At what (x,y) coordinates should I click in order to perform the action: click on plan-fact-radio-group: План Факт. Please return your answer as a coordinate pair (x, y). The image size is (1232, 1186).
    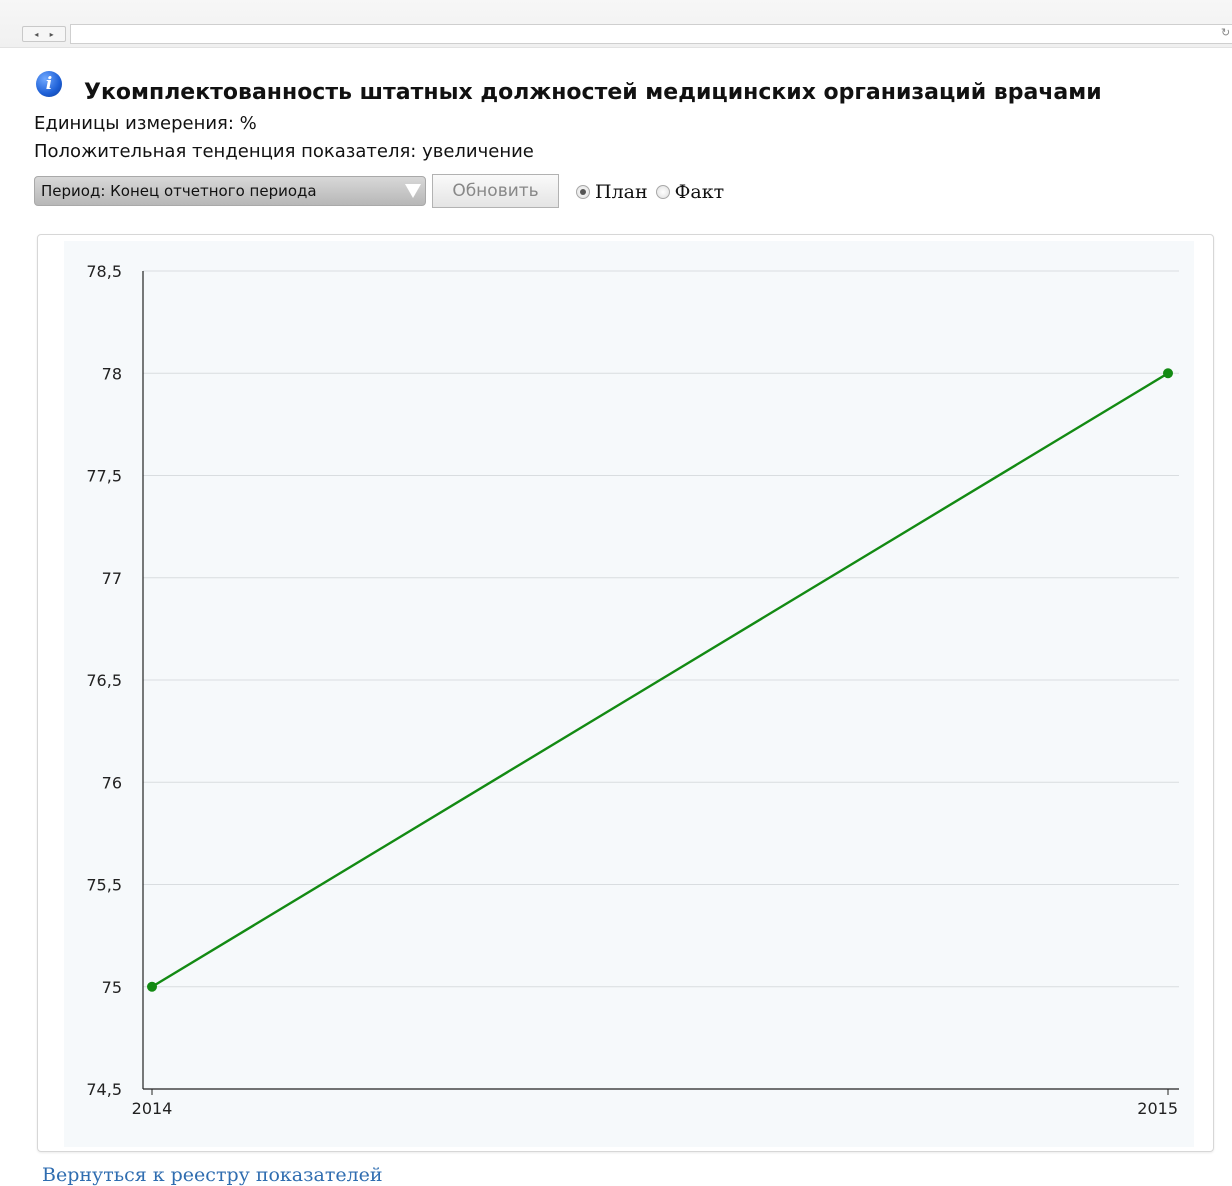
    Looking at the image, I should click on (654, 192).